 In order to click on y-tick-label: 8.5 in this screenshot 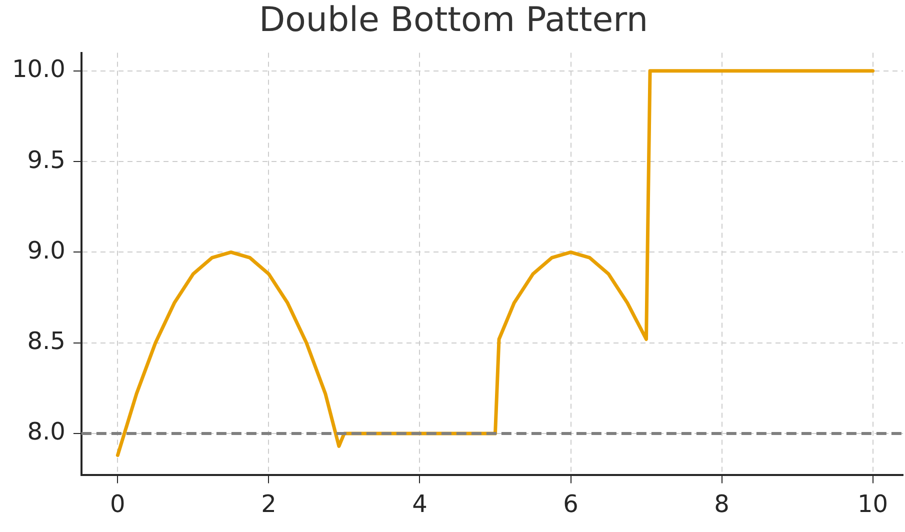, I will do `click(46, 341)`.